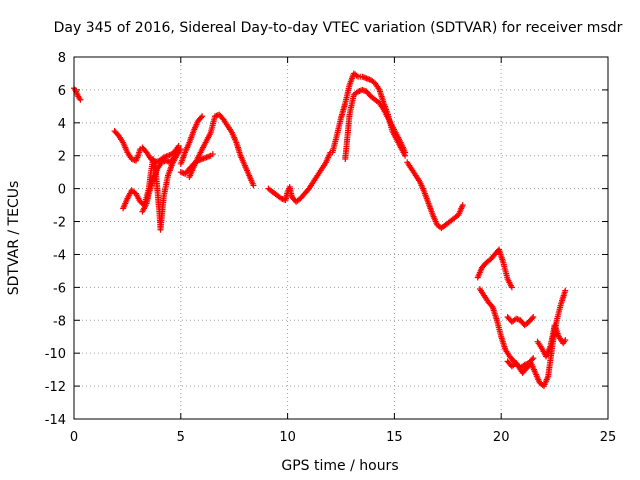 The width and height of the screenshot is (640, 480). Describe the element at coordinates (62, 58) in the screenshot. I see `y-tick-label: 8` at that location.